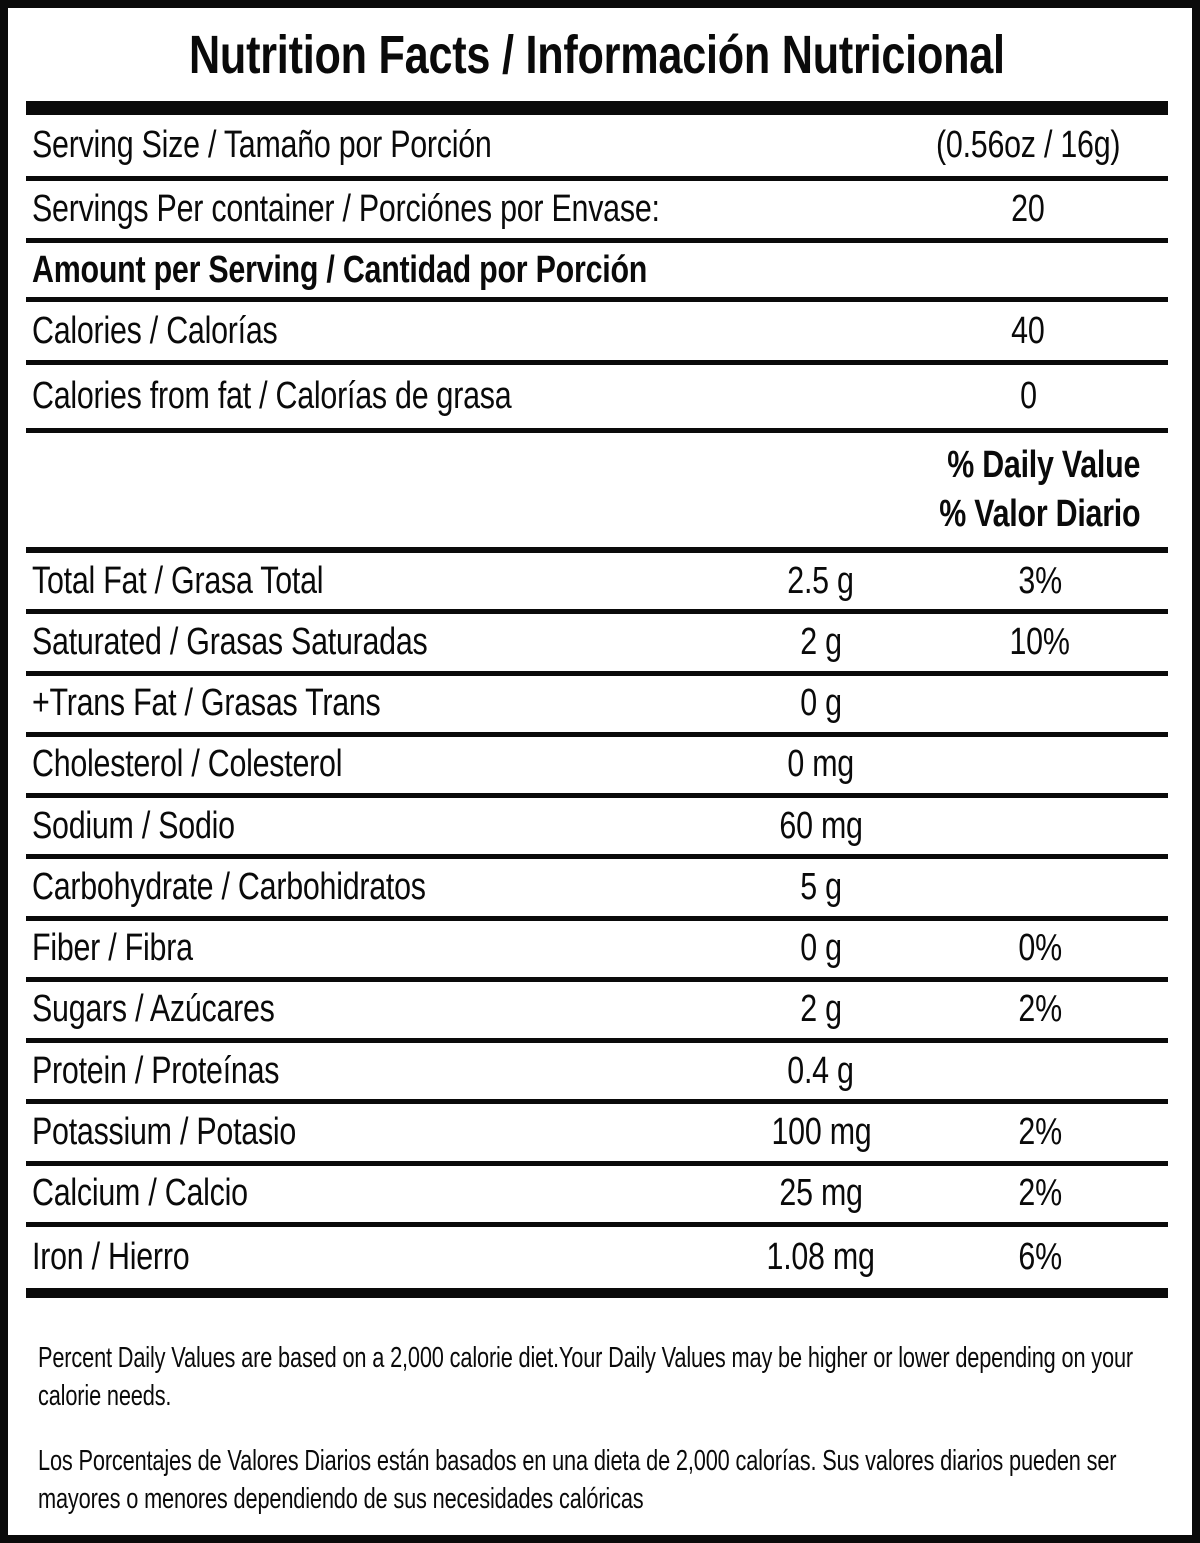 This screenshot has height=1543, width=1200. Describe the element at coordinates (153, 1009) in the screenshot. I see `nutrient-label: Sugars / Azúcares` at that location.